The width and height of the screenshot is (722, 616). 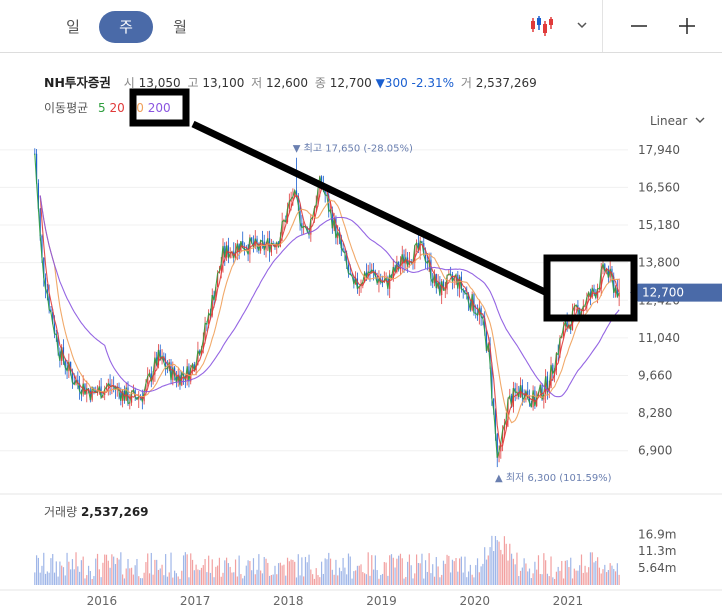 I want to click on tab-weekly: 주, so click(x=126, y=27).